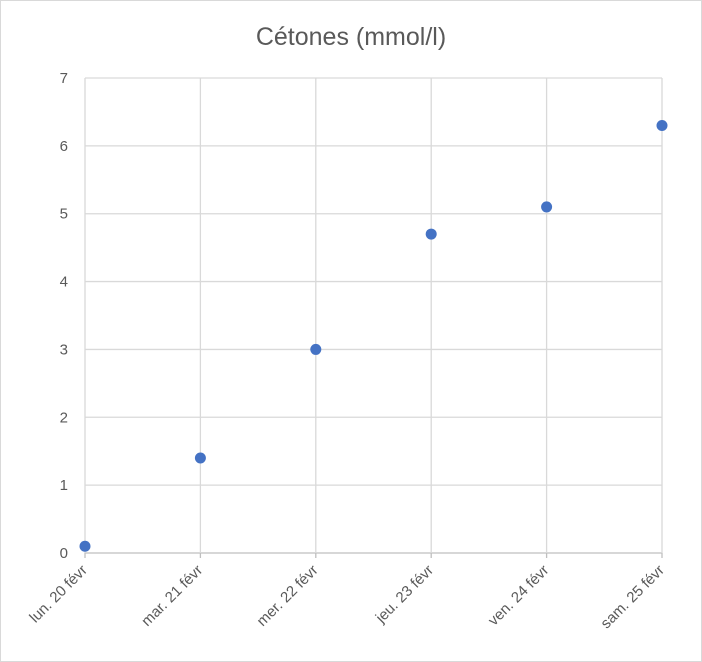 The width and height of the screenshot is (702, 662). What do you see at coordinates (64, 553) in the screenshot?
I see `y-tick-label: 0` at bounding box center [64, 553].